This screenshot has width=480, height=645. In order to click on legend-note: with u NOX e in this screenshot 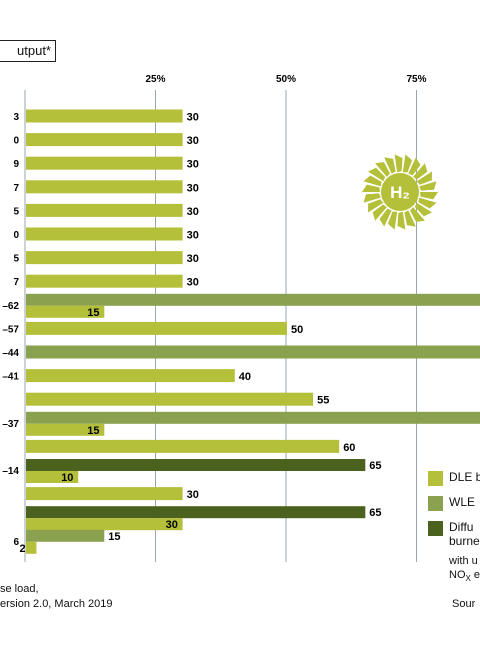, I will do `click(454, 570)`.